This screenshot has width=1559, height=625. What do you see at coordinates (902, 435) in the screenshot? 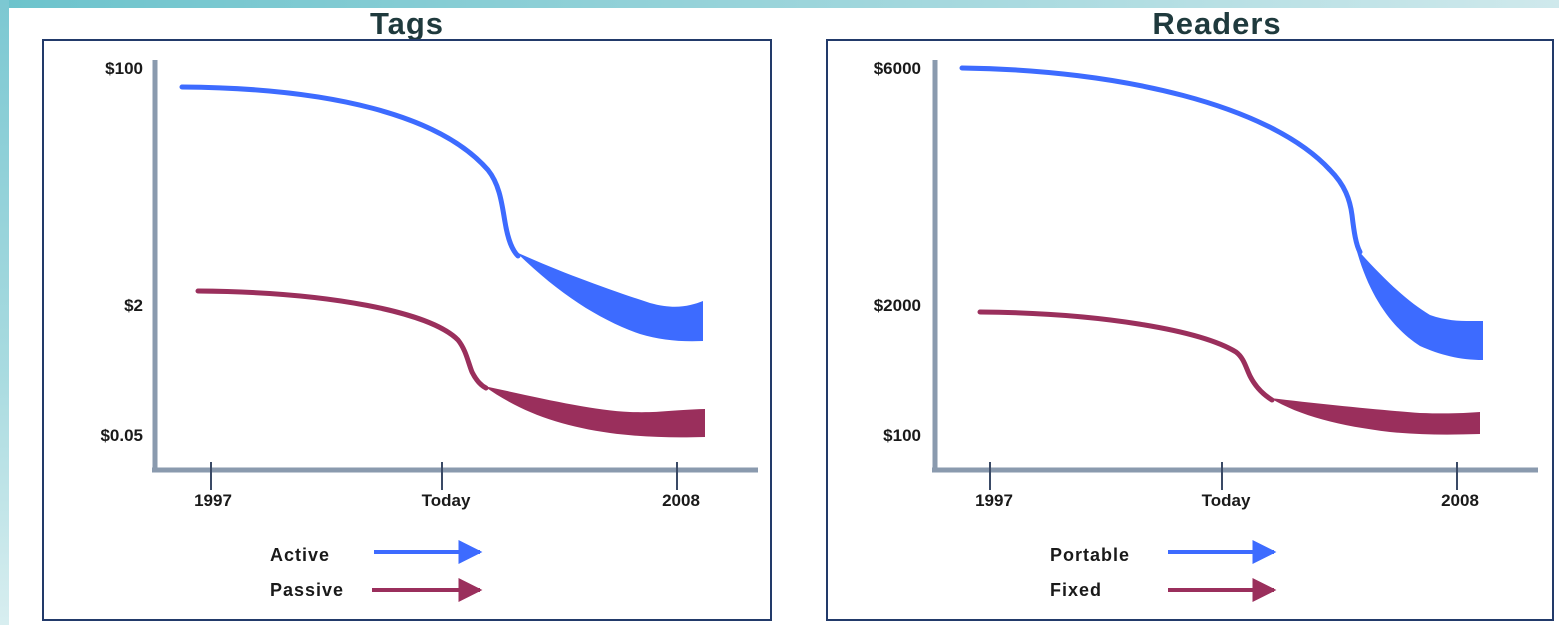
I see `readers-y-tick-label: $100` at bounding box center [902, 435].